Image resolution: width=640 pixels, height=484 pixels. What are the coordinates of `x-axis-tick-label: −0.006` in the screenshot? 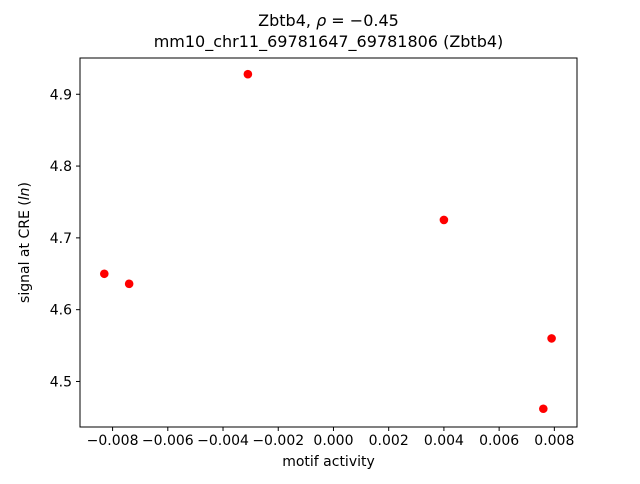 It's located at (168, 441).